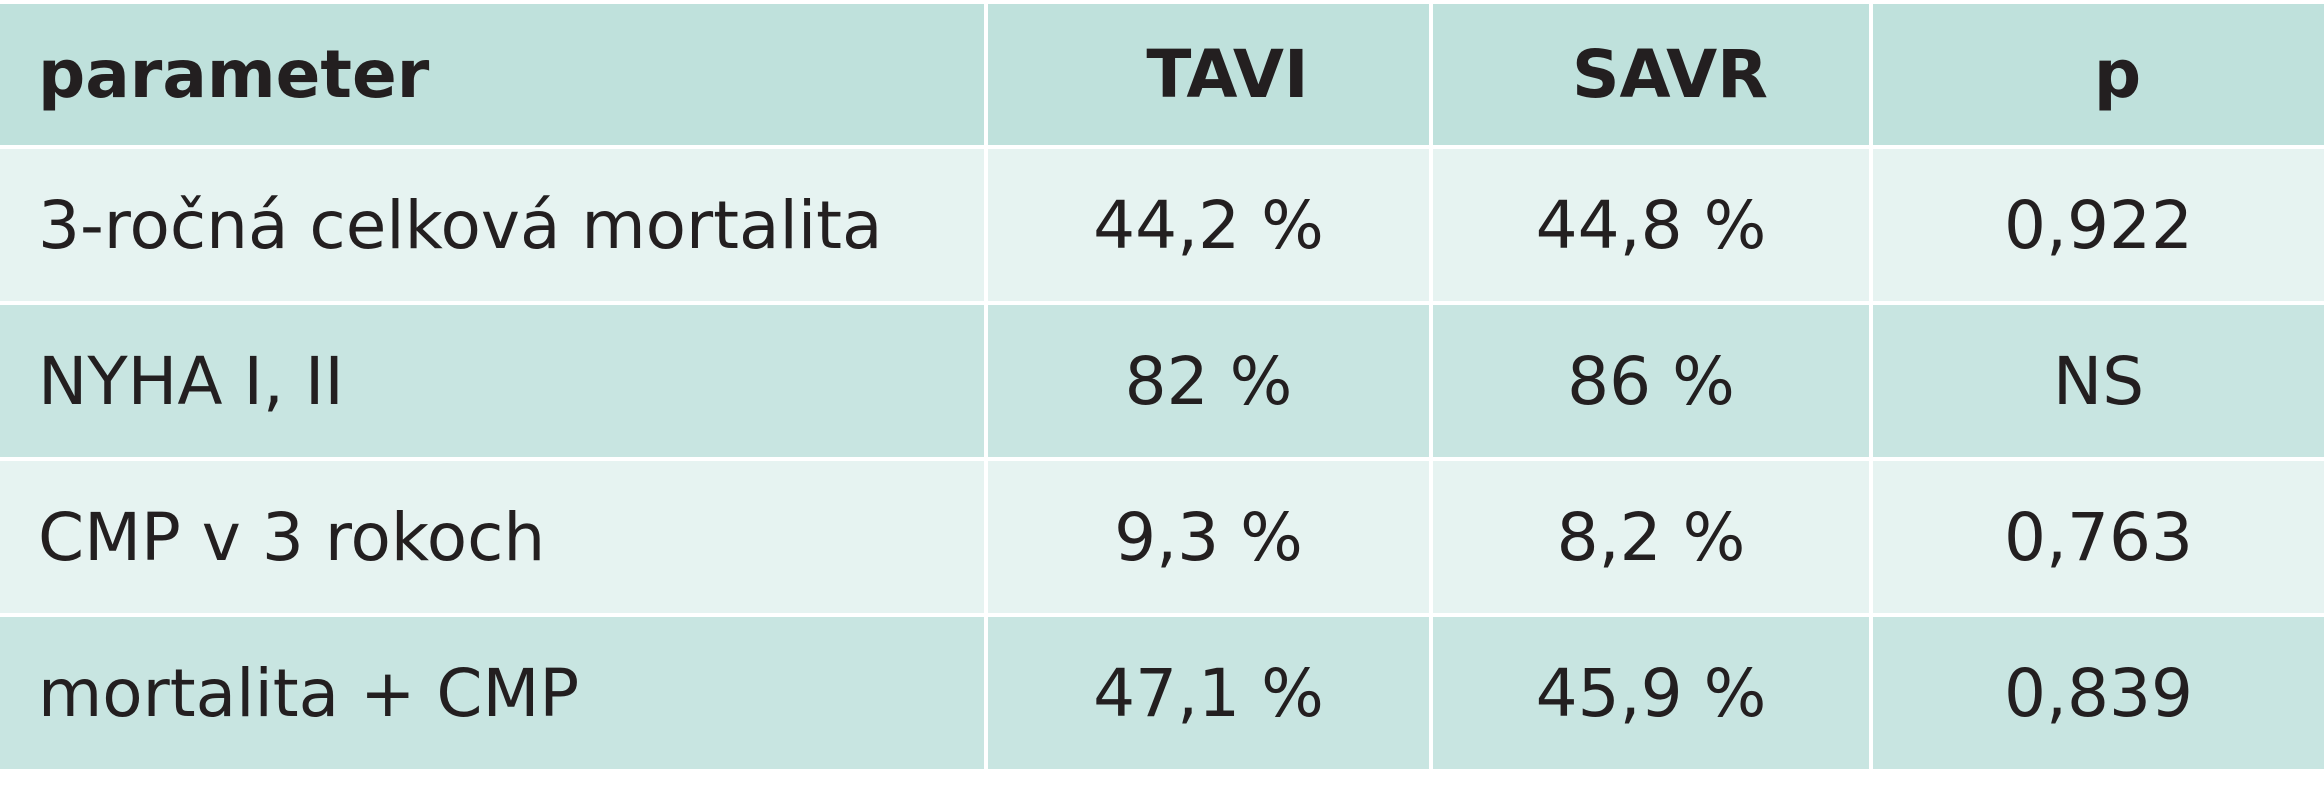  Describe the element at coordinates (493, 691) in the screenshot. I see `table-cell: mortalita + CMP` at that location.